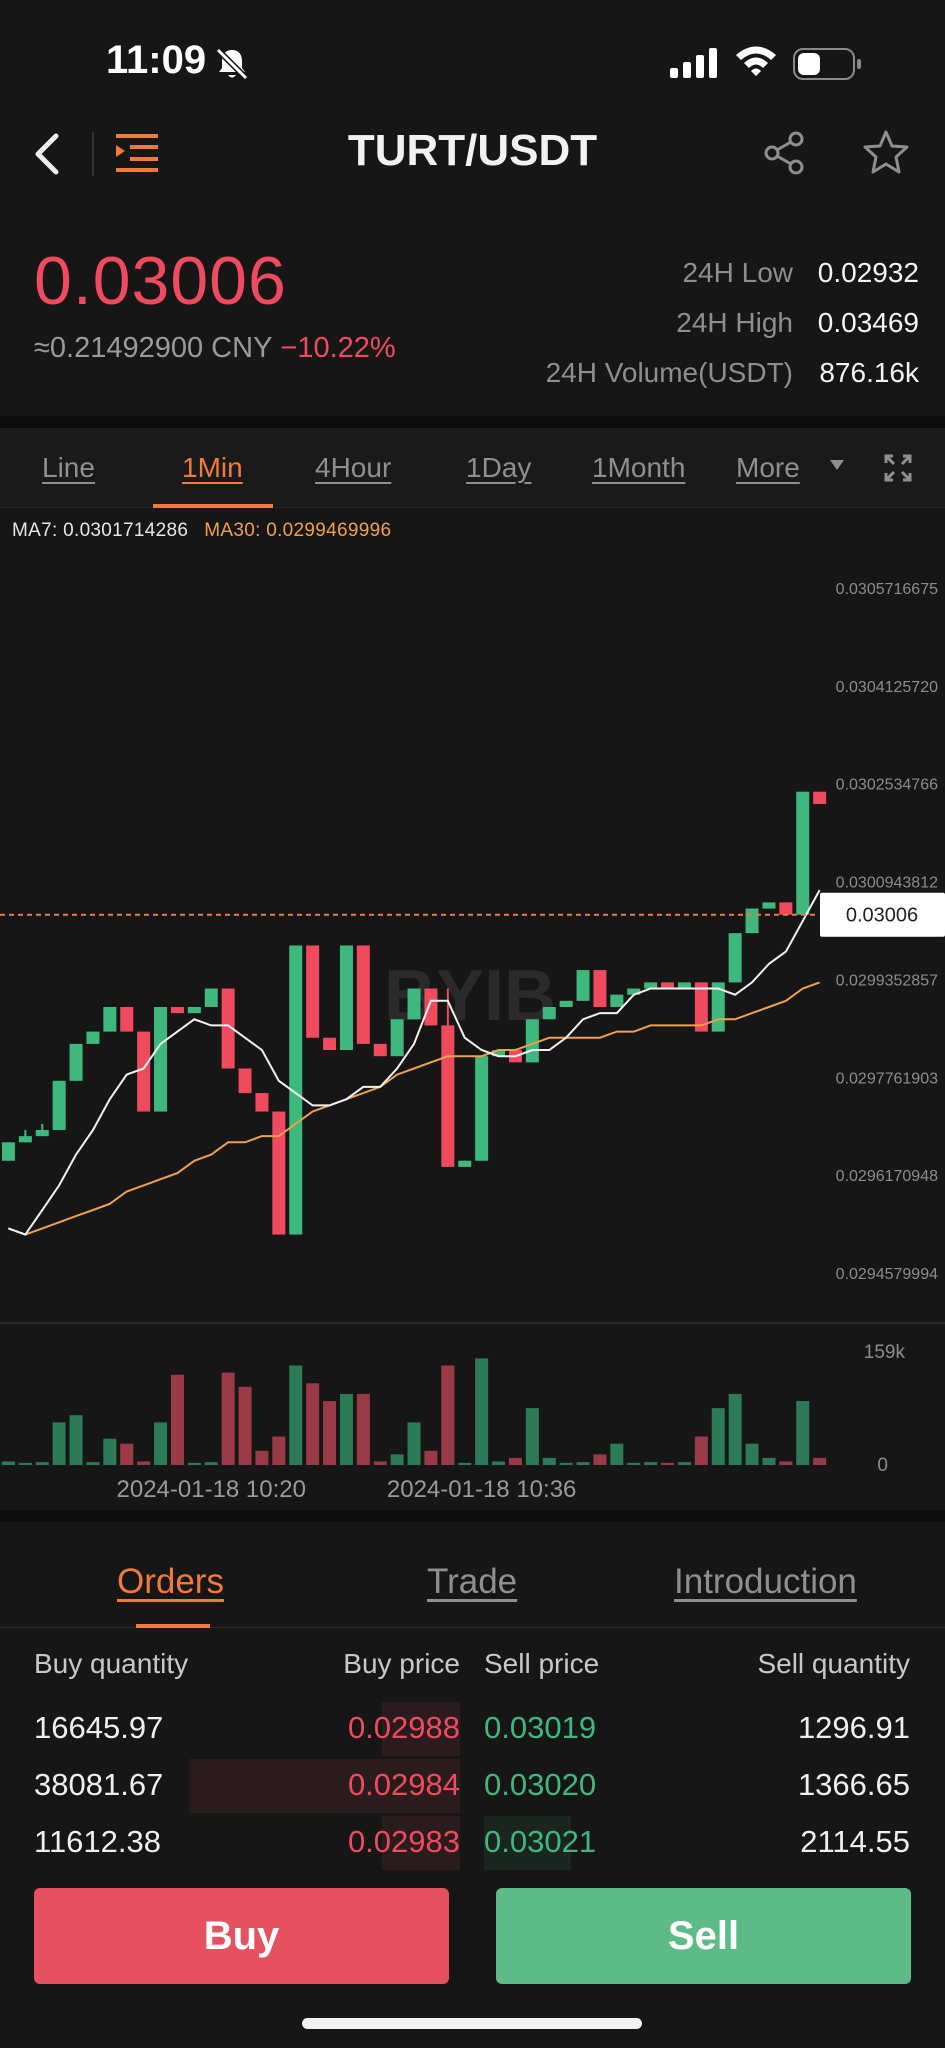 The image size is (945, 2048). What do you see at coordinates (882, 914) in the screenshot?
I see `current-price-tag` at bounding box center [882, 914].